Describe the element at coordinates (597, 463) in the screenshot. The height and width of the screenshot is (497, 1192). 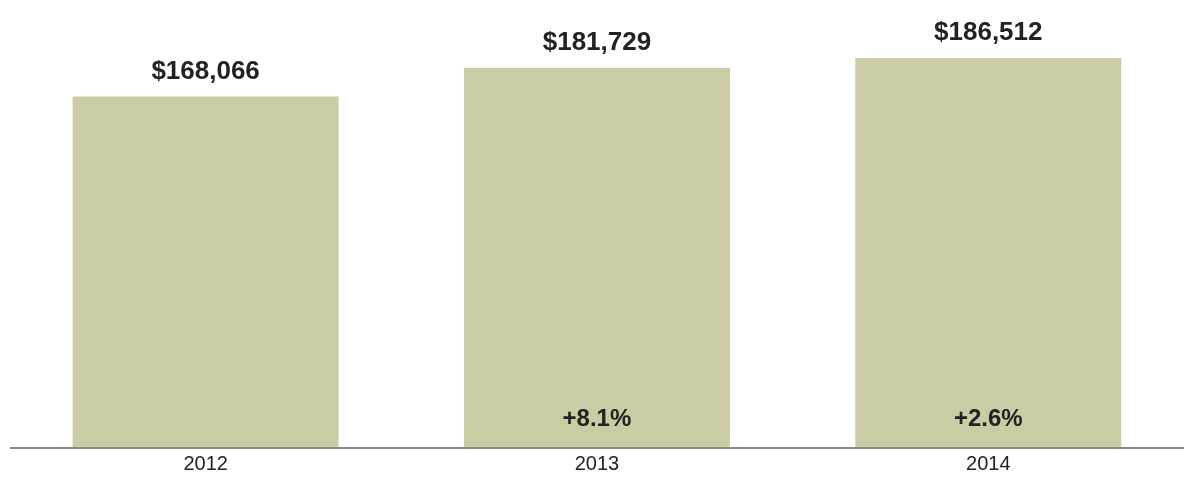
I see `x-tick-label: 2013` at that location.